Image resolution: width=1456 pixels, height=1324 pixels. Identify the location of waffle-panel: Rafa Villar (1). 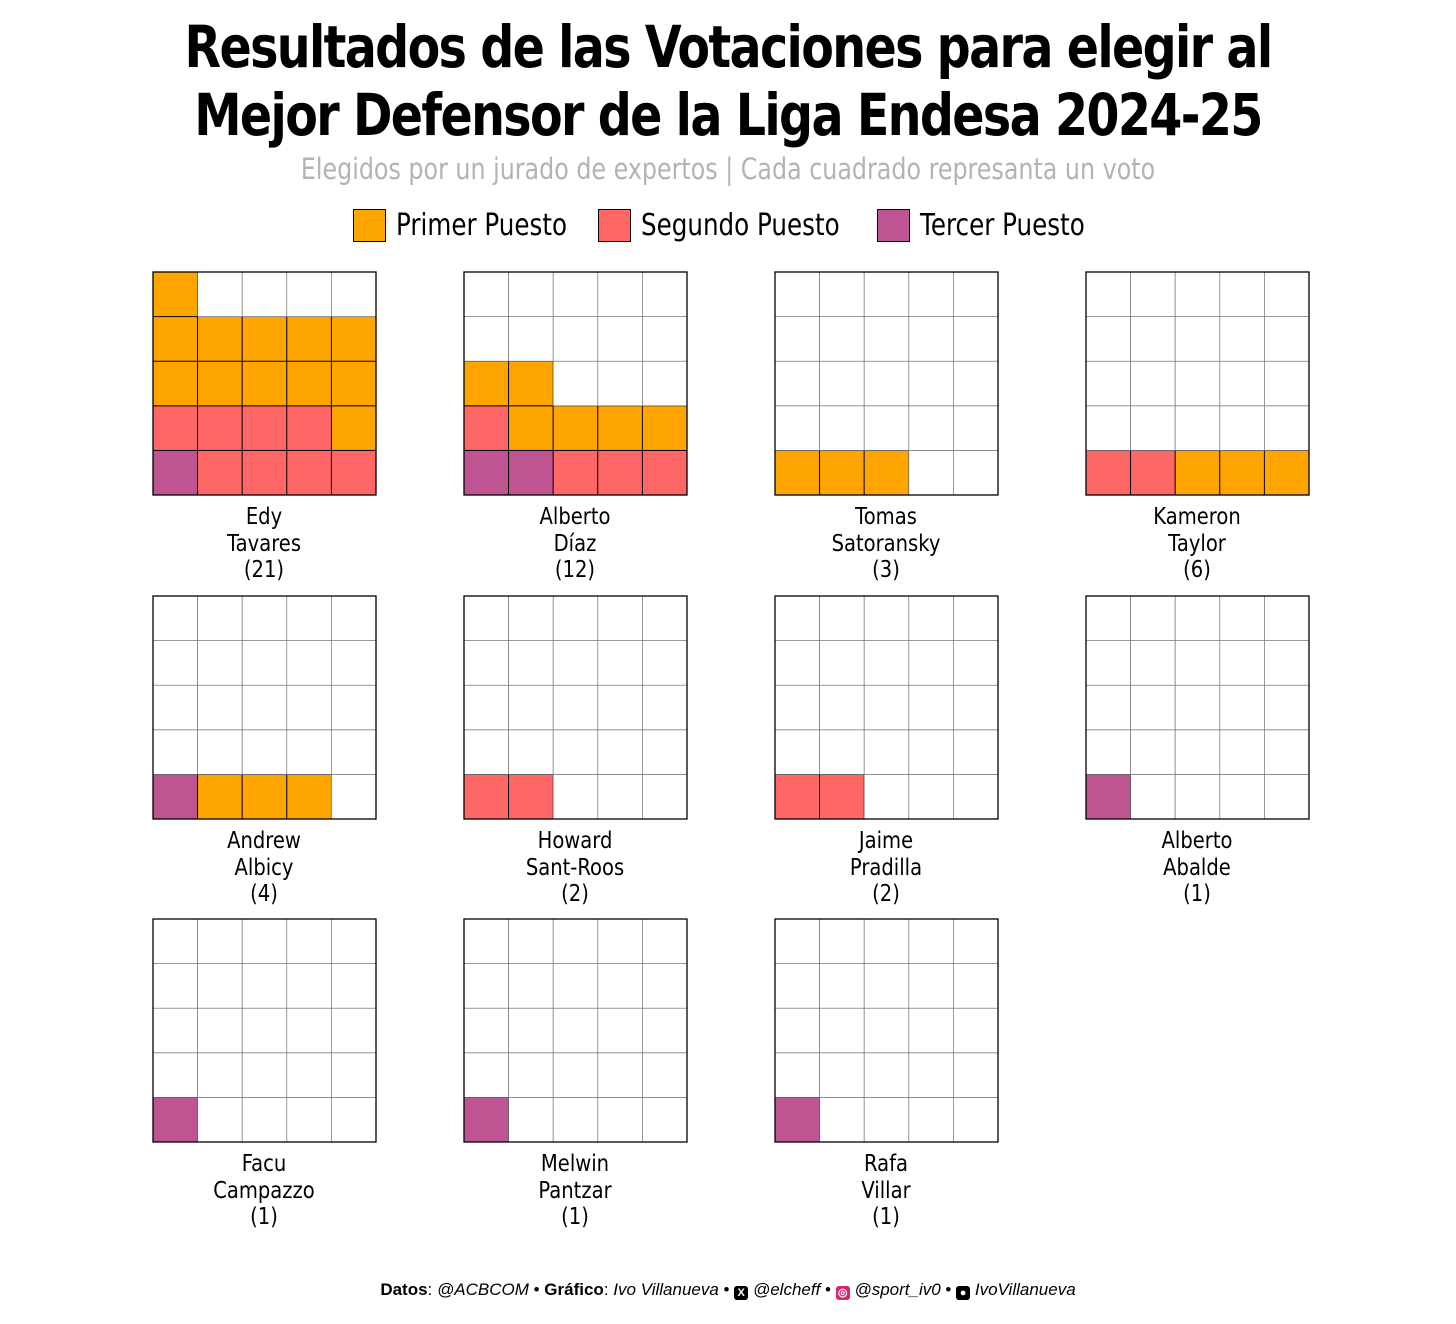
(886, 1074).